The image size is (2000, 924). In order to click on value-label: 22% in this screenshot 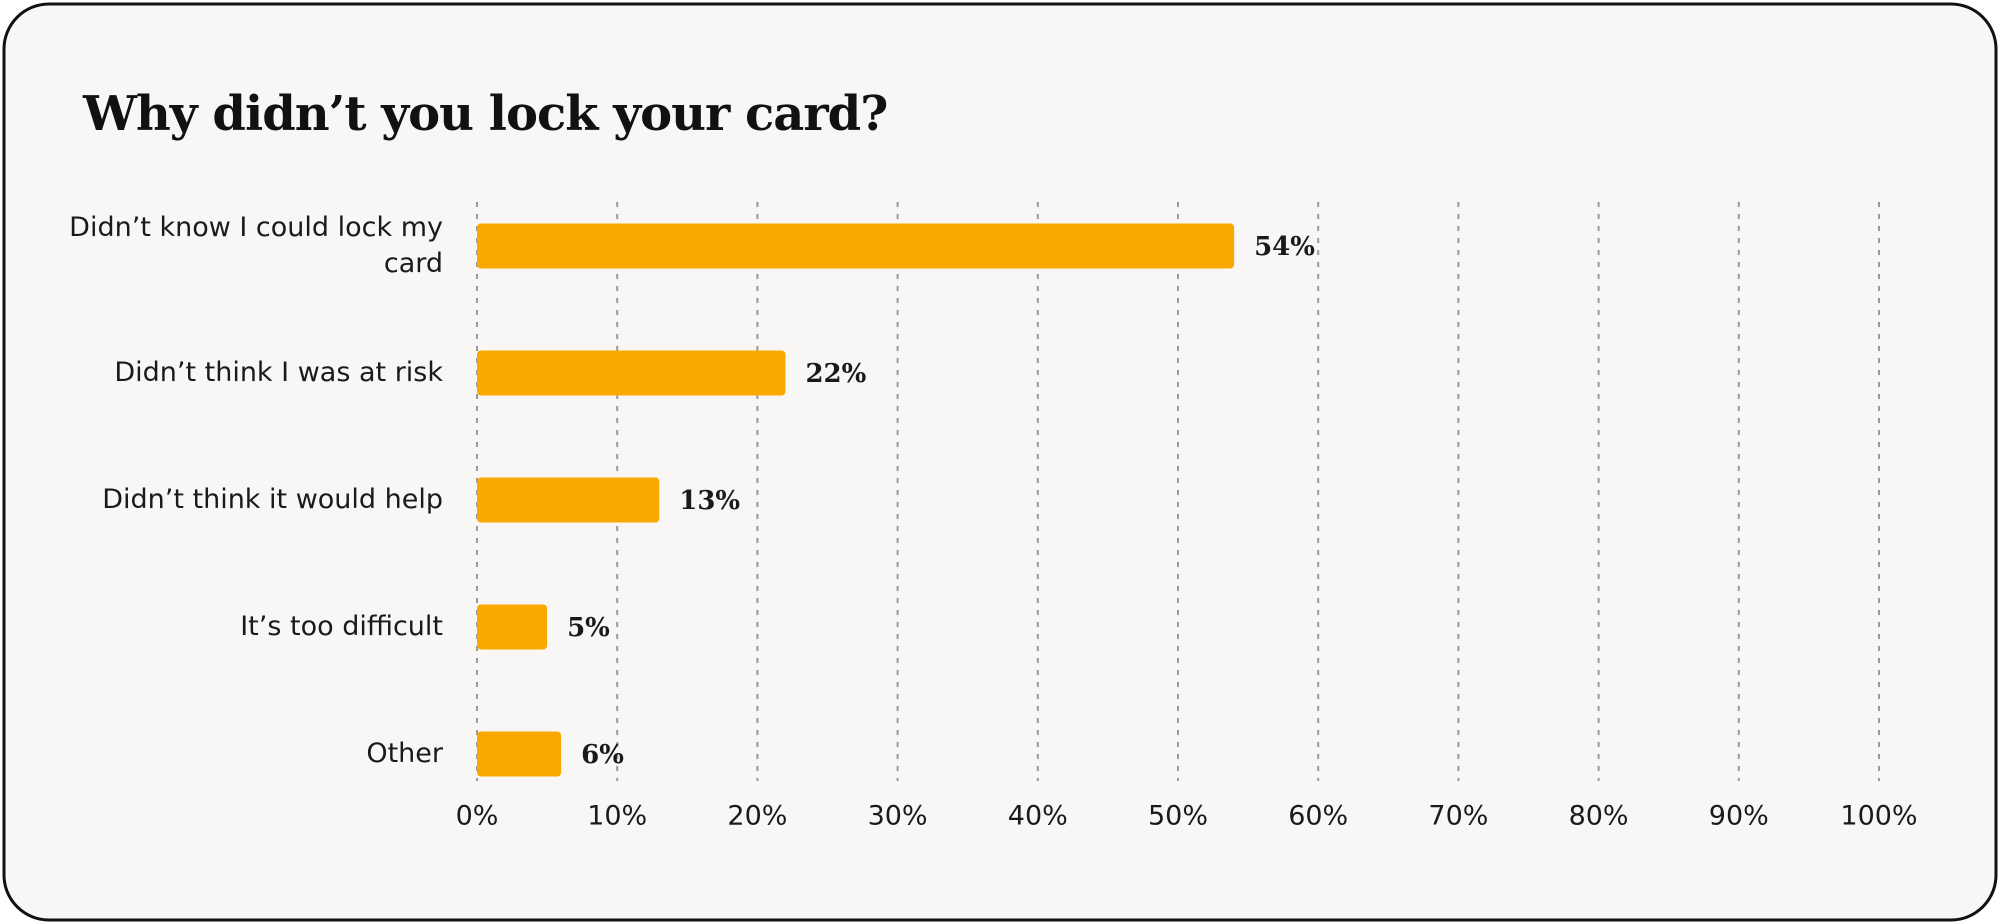, I will do `click(835, 374)`.